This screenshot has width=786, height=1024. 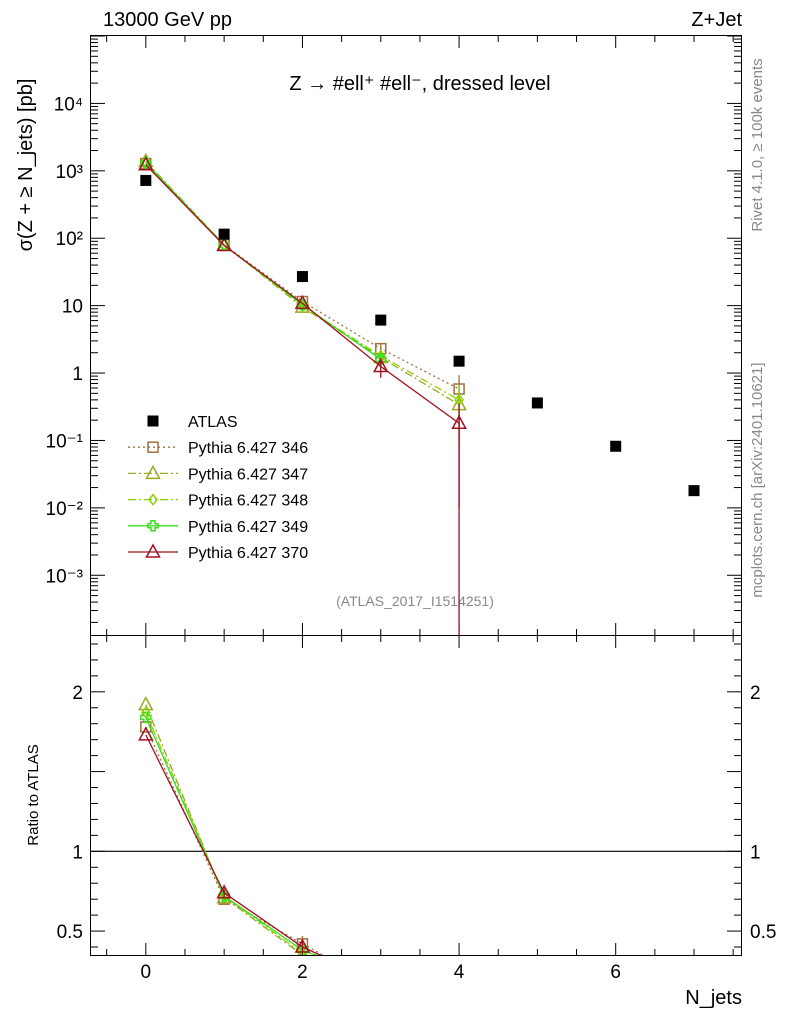 I want to click on ratio-y-tick-label-right: 2, so click(x=755, y=693).